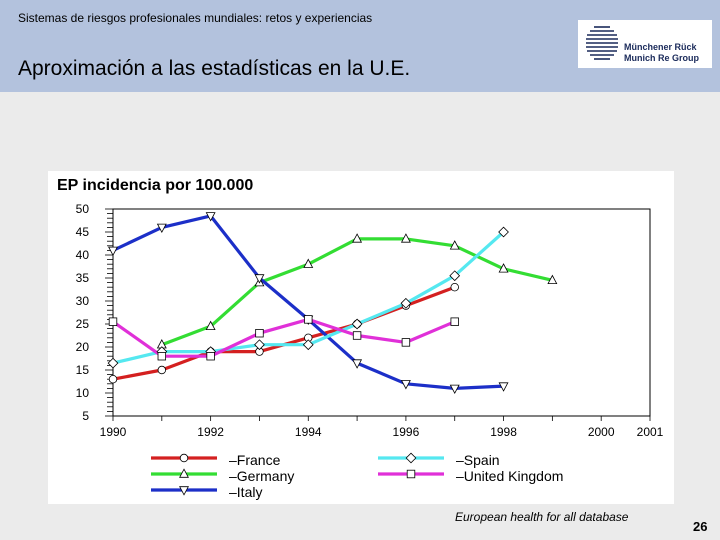 This screenshot has height=540, width=720. I want to click on page-number: 26, so click(700, 526).